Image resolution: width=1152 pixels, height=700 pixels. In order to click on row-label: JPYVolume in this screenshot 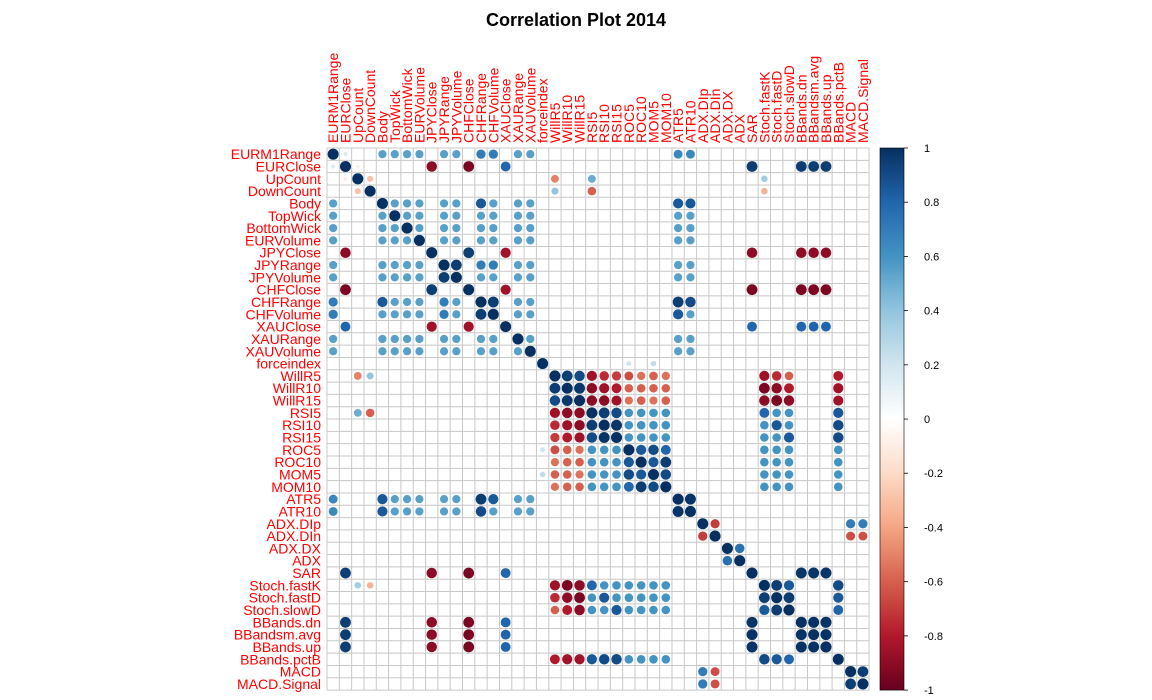, I will do `click(285, 277)`.